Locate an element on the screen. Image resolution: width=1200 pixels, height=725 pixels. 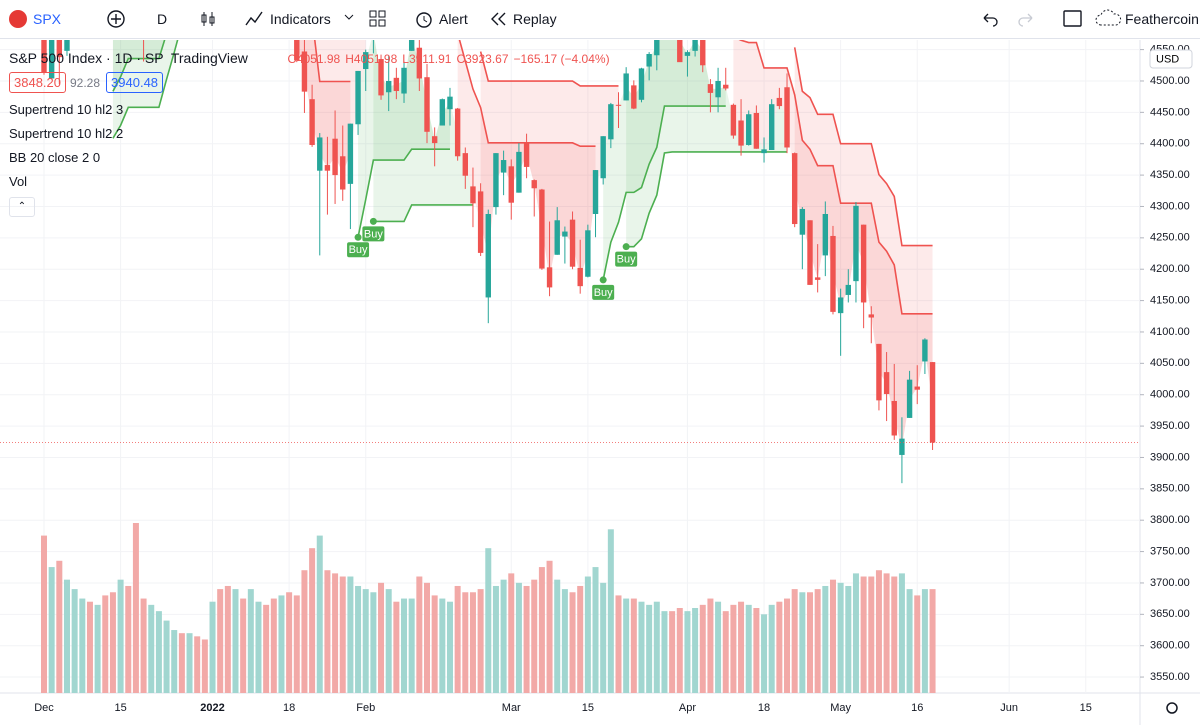
y-tick-label: 4450.00 is located at coordinates (1170, 112).